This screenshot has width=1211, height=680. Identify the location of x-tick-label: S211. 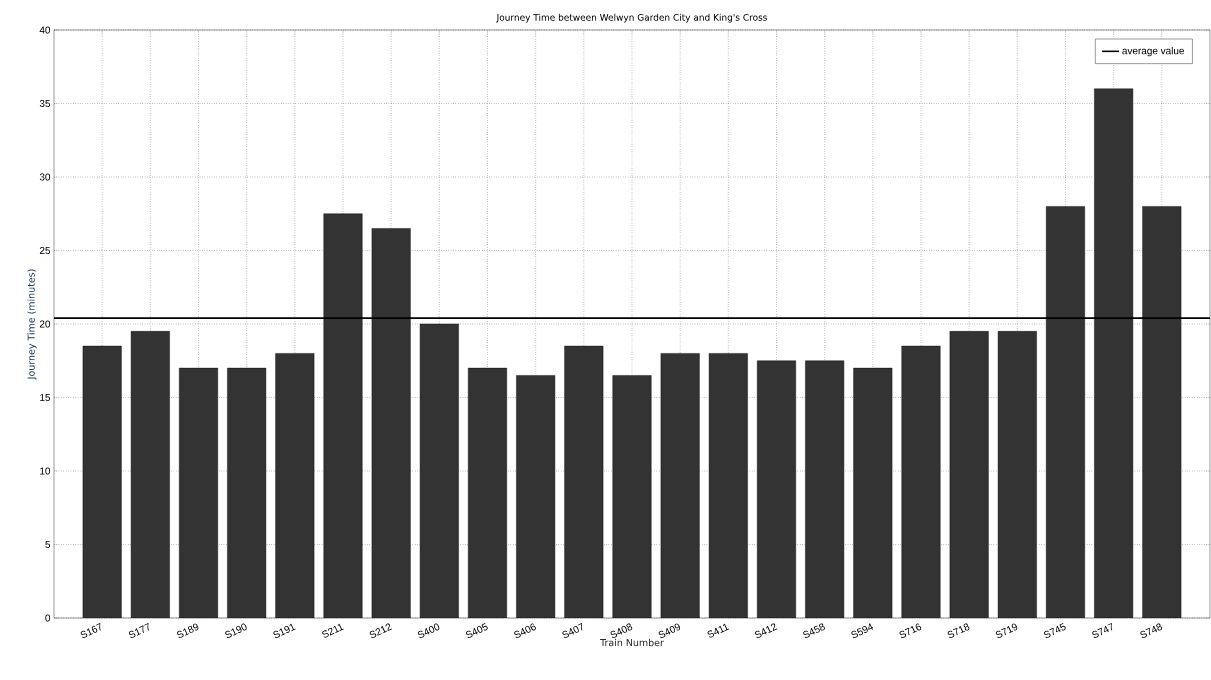
(333, 630).